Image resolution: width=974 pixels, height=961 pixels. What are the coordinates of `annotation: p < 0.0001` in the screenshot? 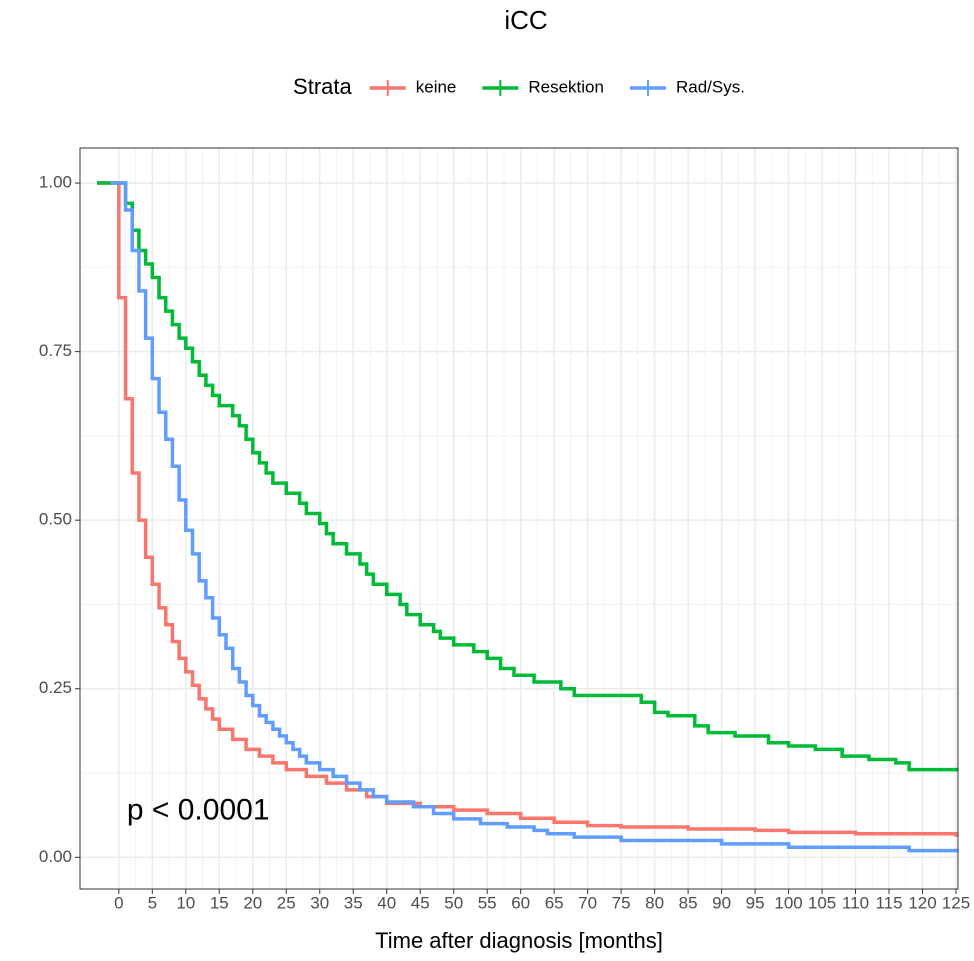 It's located at (198, 809).